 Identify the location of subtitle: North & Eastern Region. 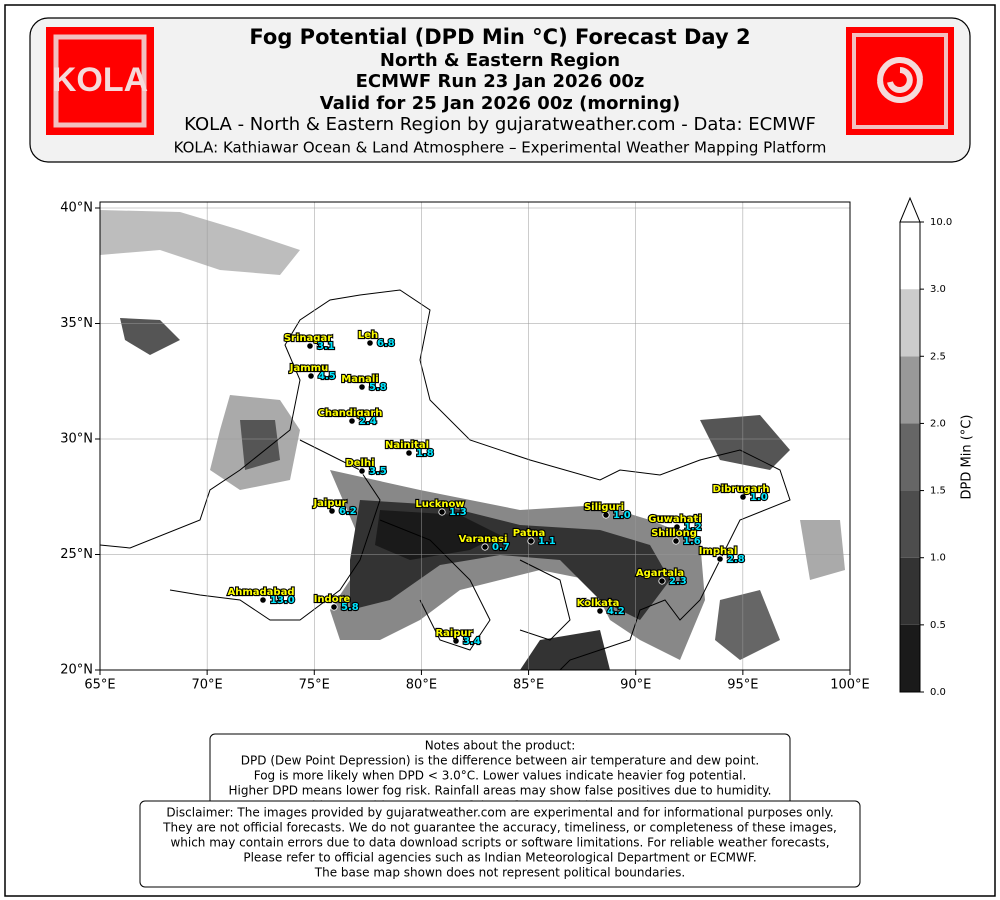
(500, 60).